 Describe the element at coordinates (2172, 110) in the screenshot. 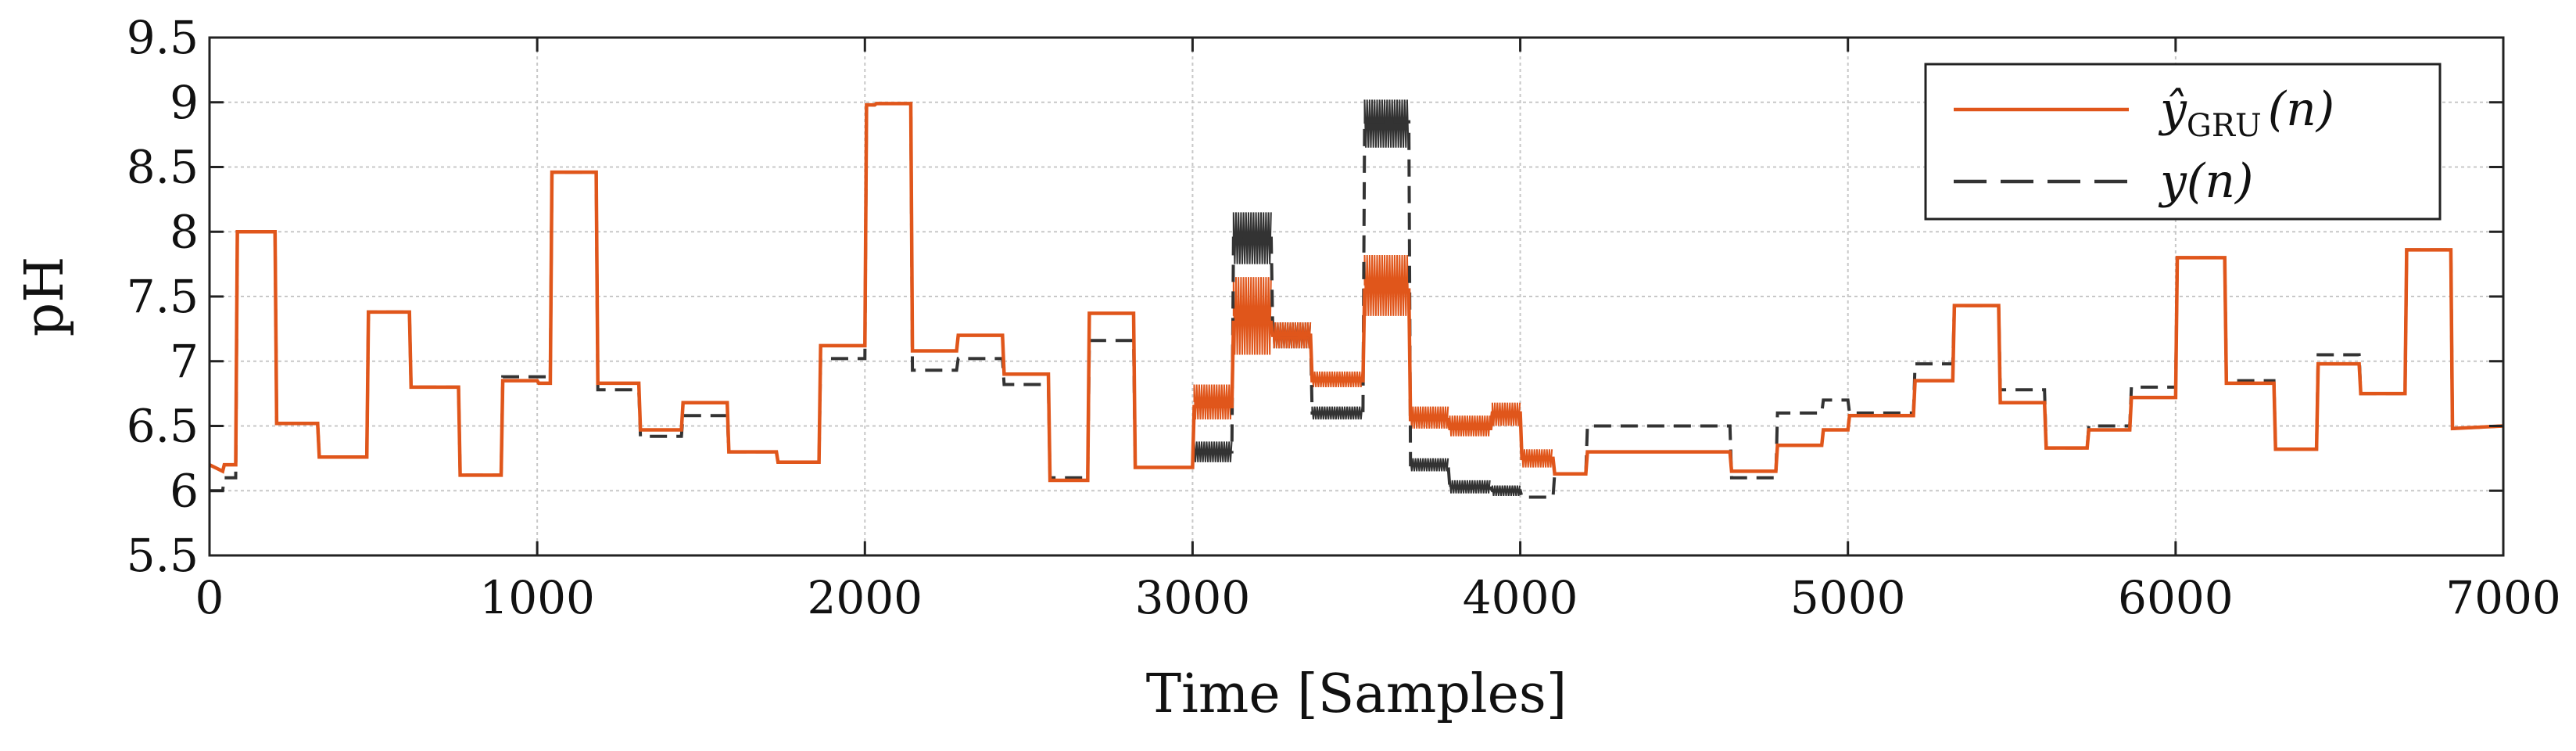

I see `legend-label-main-0: ŷ` at that location.